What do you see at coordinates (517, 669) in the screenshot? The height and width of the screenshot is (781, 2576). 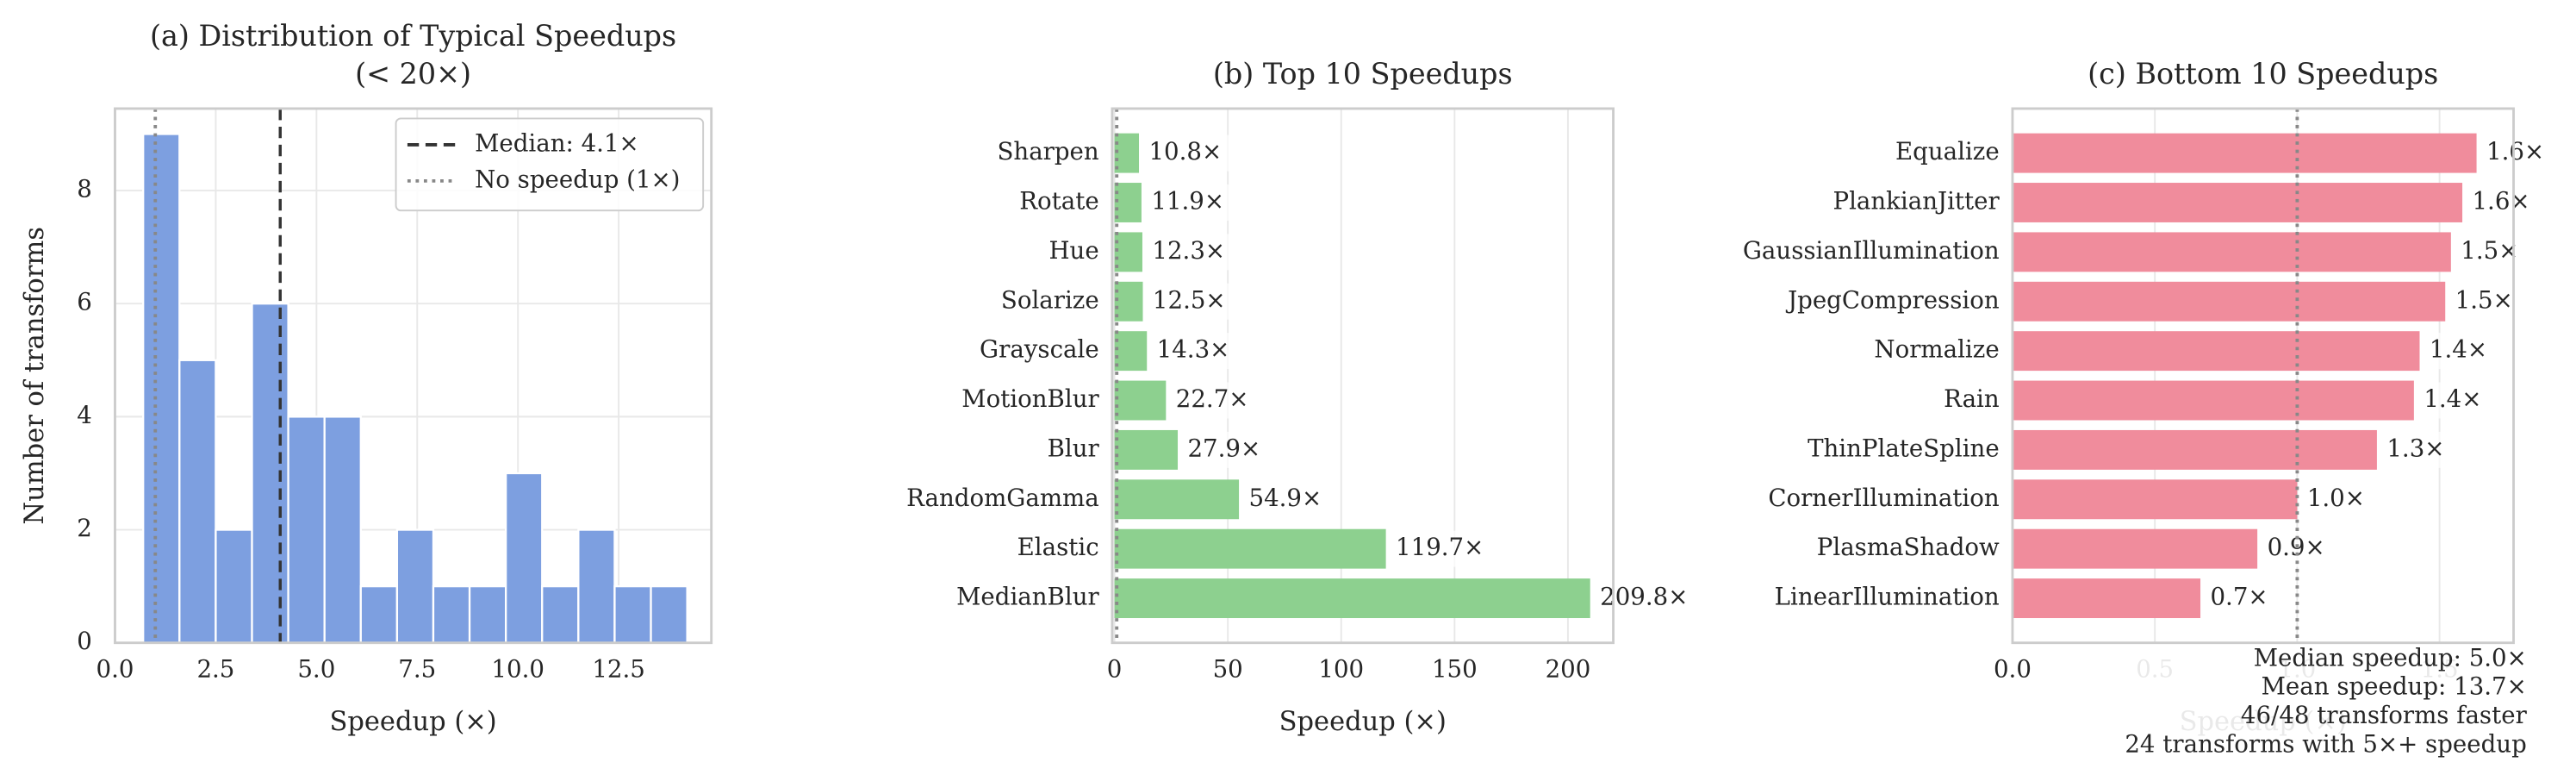 I see `x-tick-label: 10.0` at bounding box center [517, 669].